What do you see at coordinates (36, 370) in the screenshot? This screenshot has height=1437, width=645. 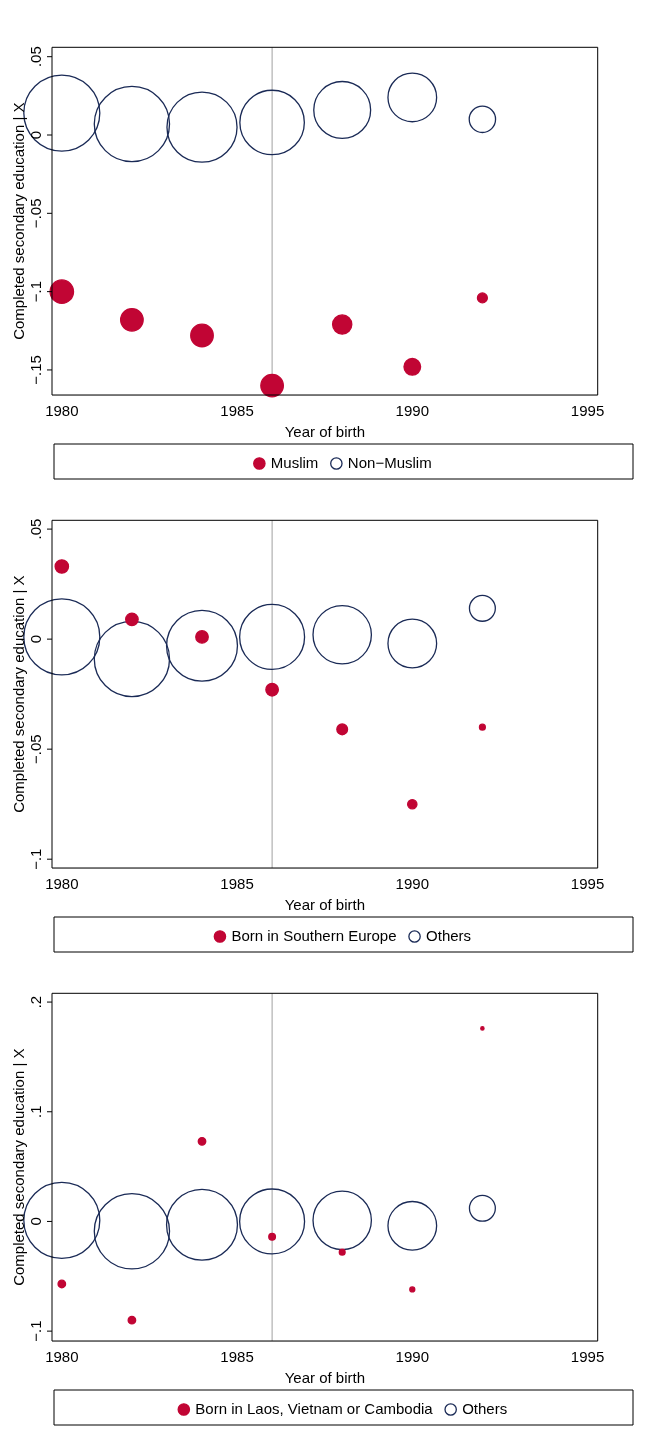 I see `y-tick-label: −.15` at bounding box center [36, 370].